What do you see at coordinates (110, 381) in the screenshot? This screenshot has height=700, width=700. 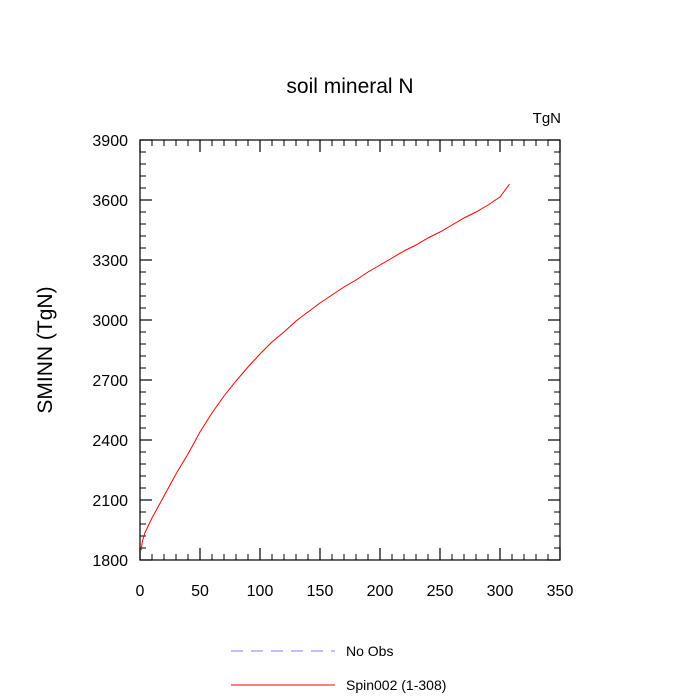 I see `y-tick-label: 2700` at bounding box center [110, 381].